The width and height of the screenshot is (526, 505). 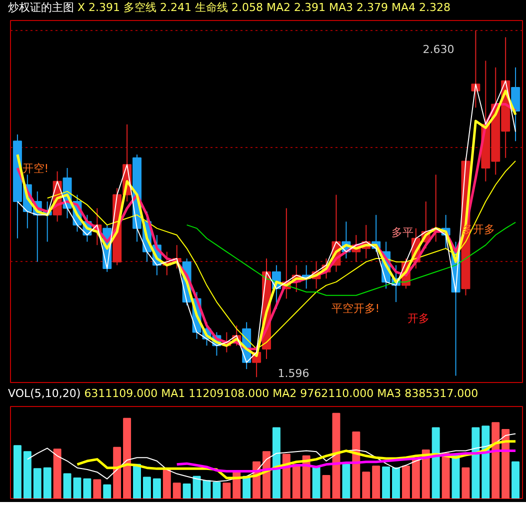 I want to click on annotation: 平空开多!, so click(x=355, y=308).